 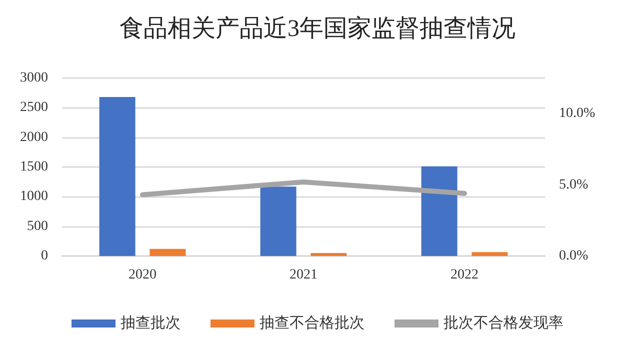 What do you see at coordinates (34, 196) in the screenshot?
I see `y-tick-label: 1000` at bounding box center [34, 196].